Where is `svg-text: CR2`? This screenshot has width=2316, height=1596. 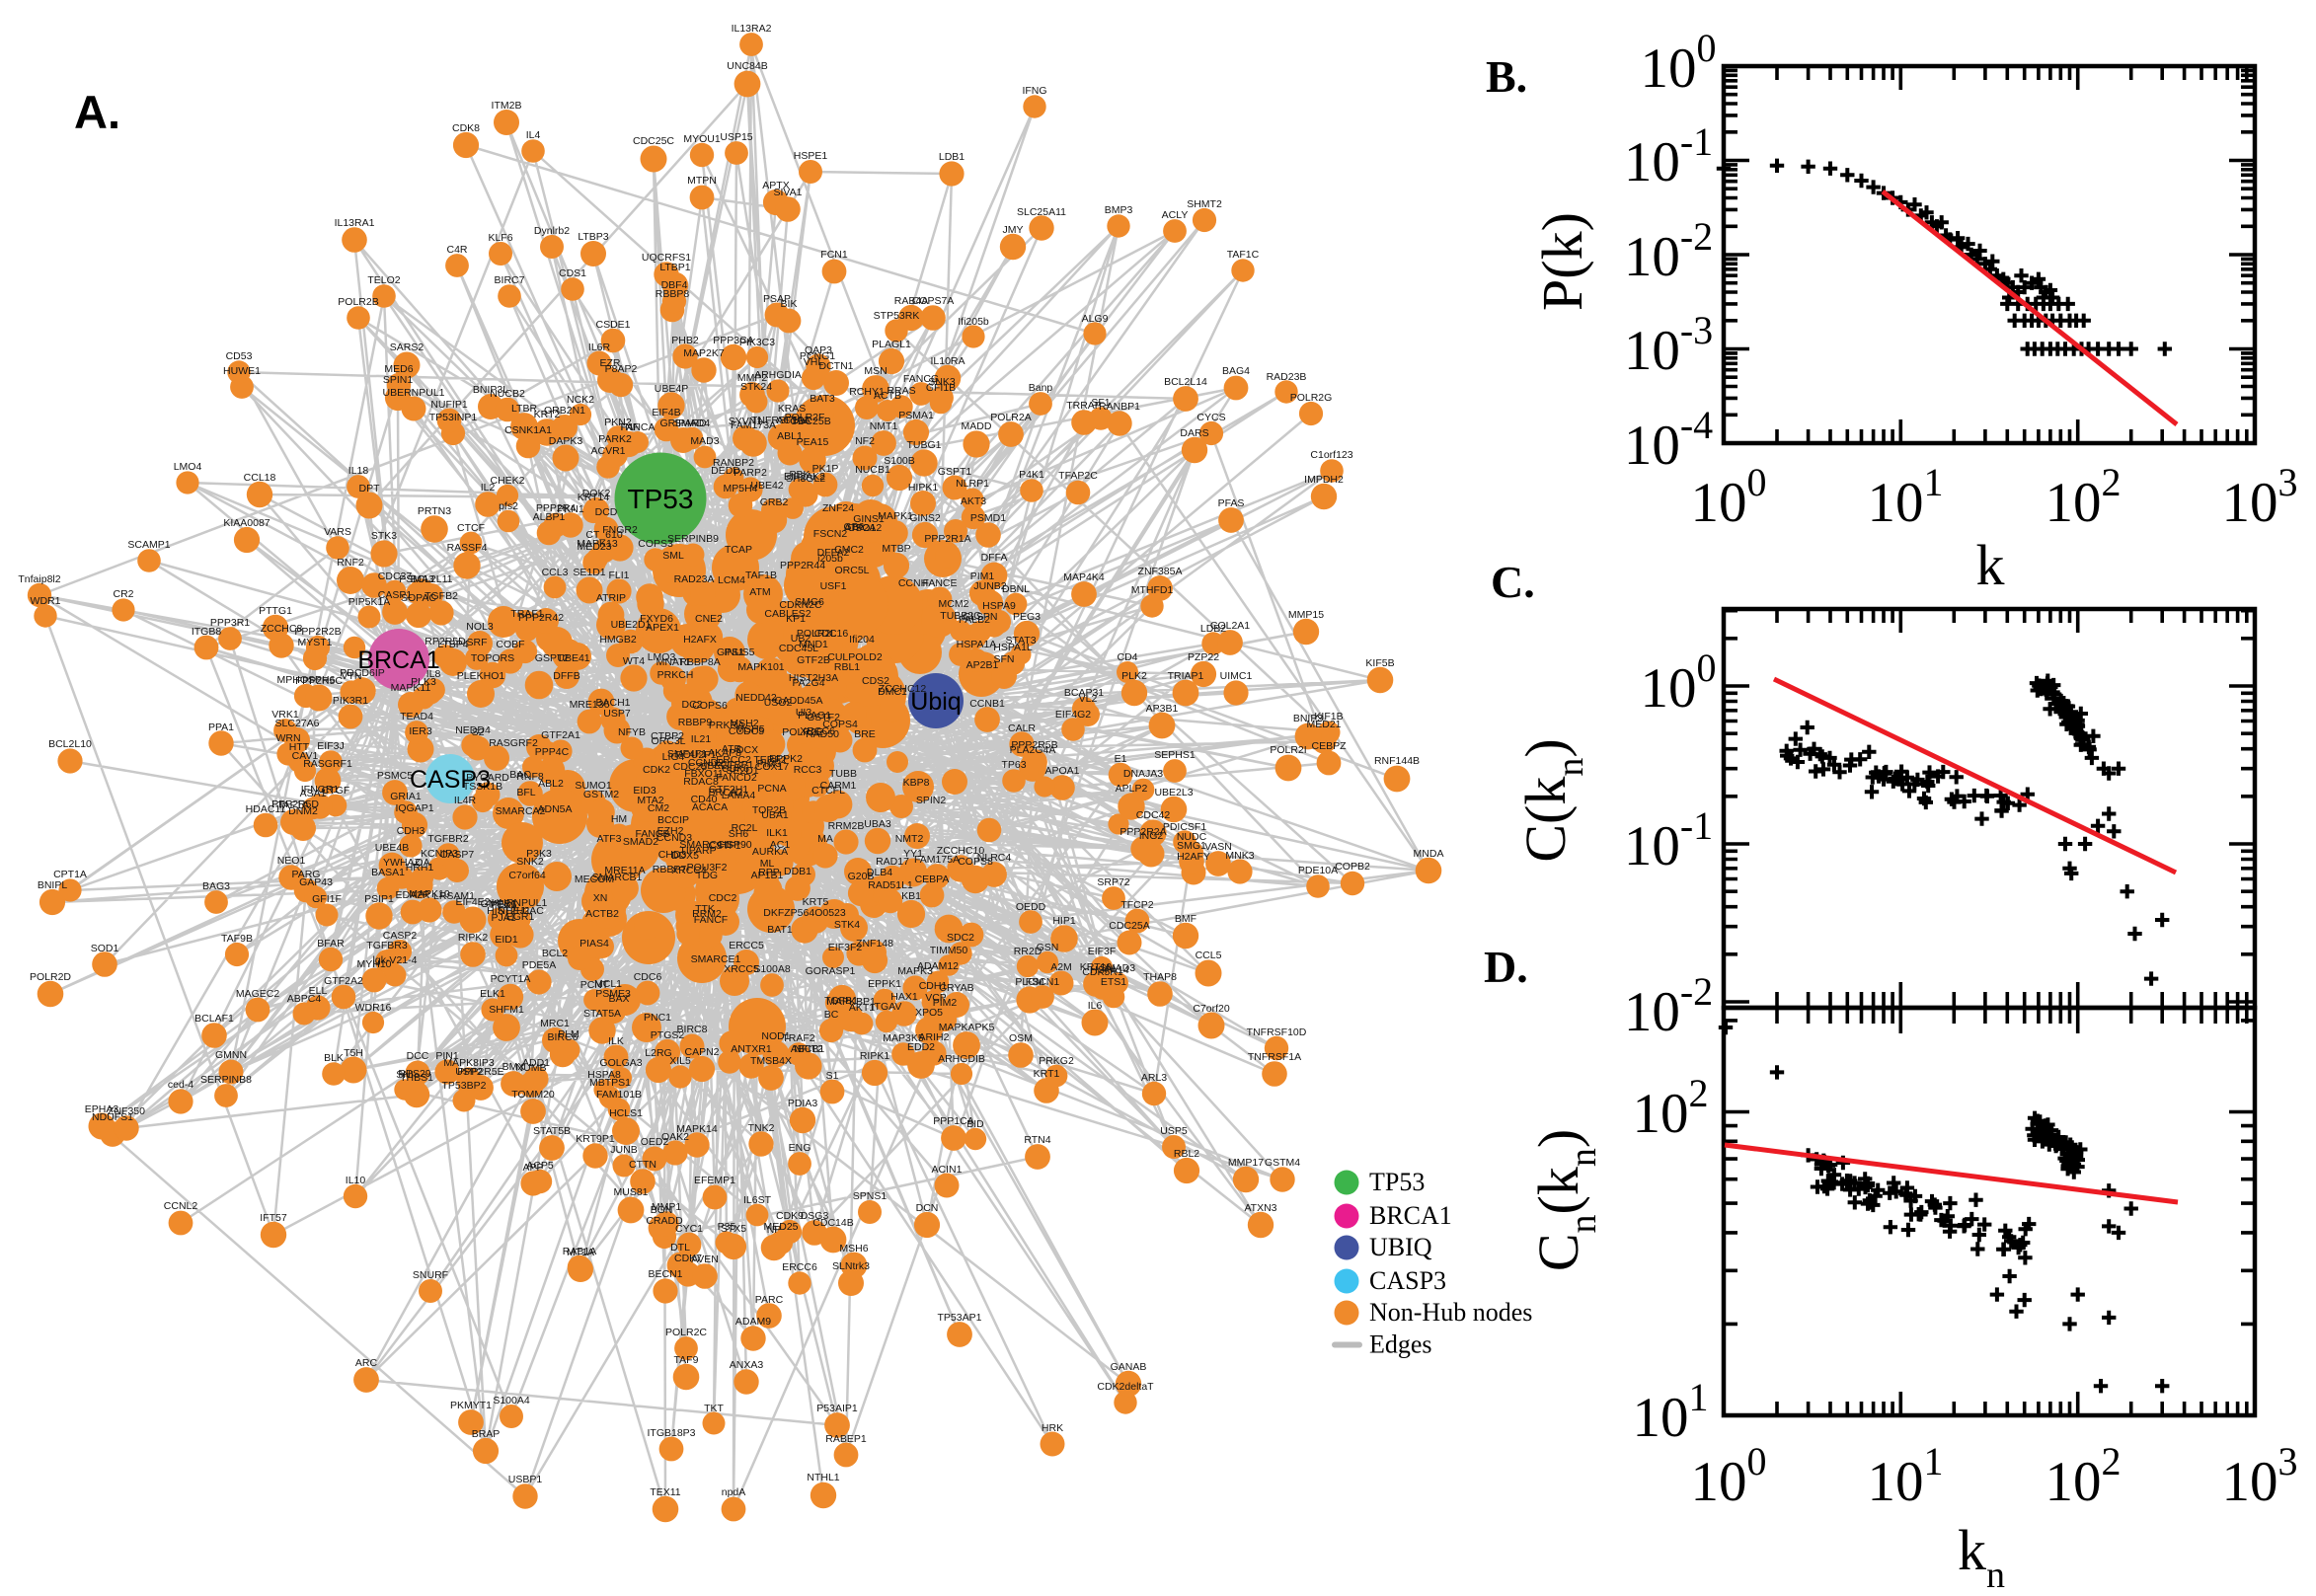 svg-text: CR2 is located at coordinates (123, 594).